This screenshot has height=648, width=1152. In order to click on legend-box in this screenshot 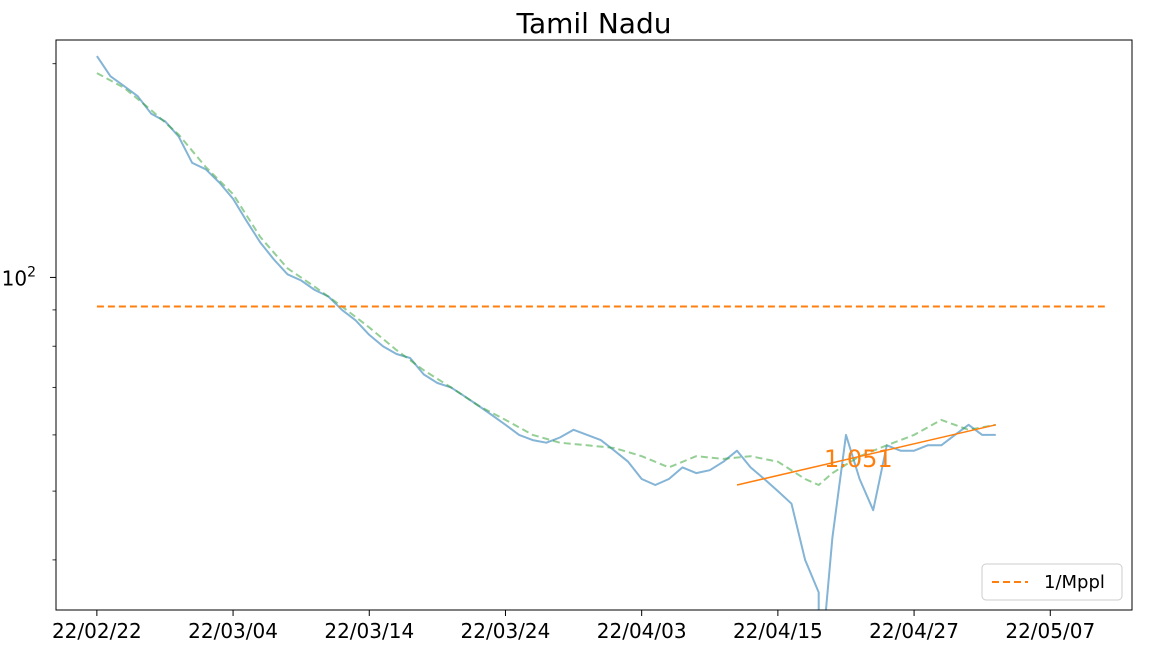, I will do `click(1052, 582)`.